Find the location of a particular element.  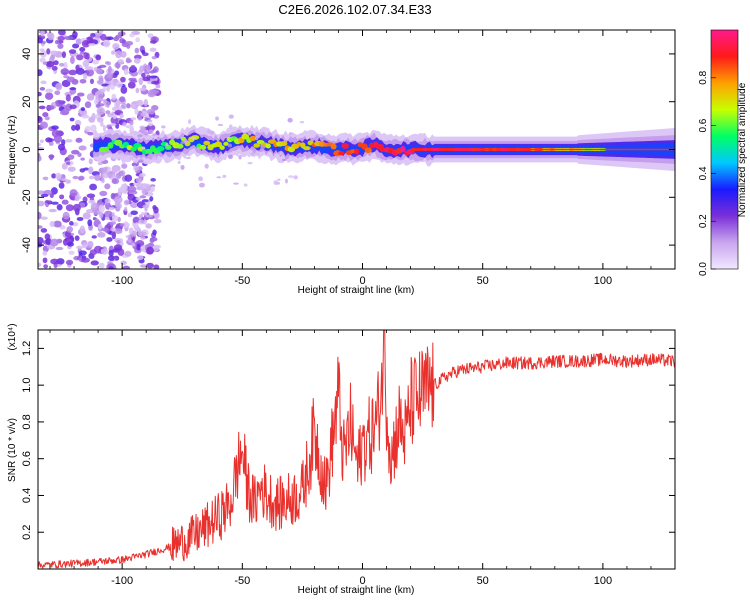

colorbar-tick-label: 0.0 is located at coordinates (703, 269).